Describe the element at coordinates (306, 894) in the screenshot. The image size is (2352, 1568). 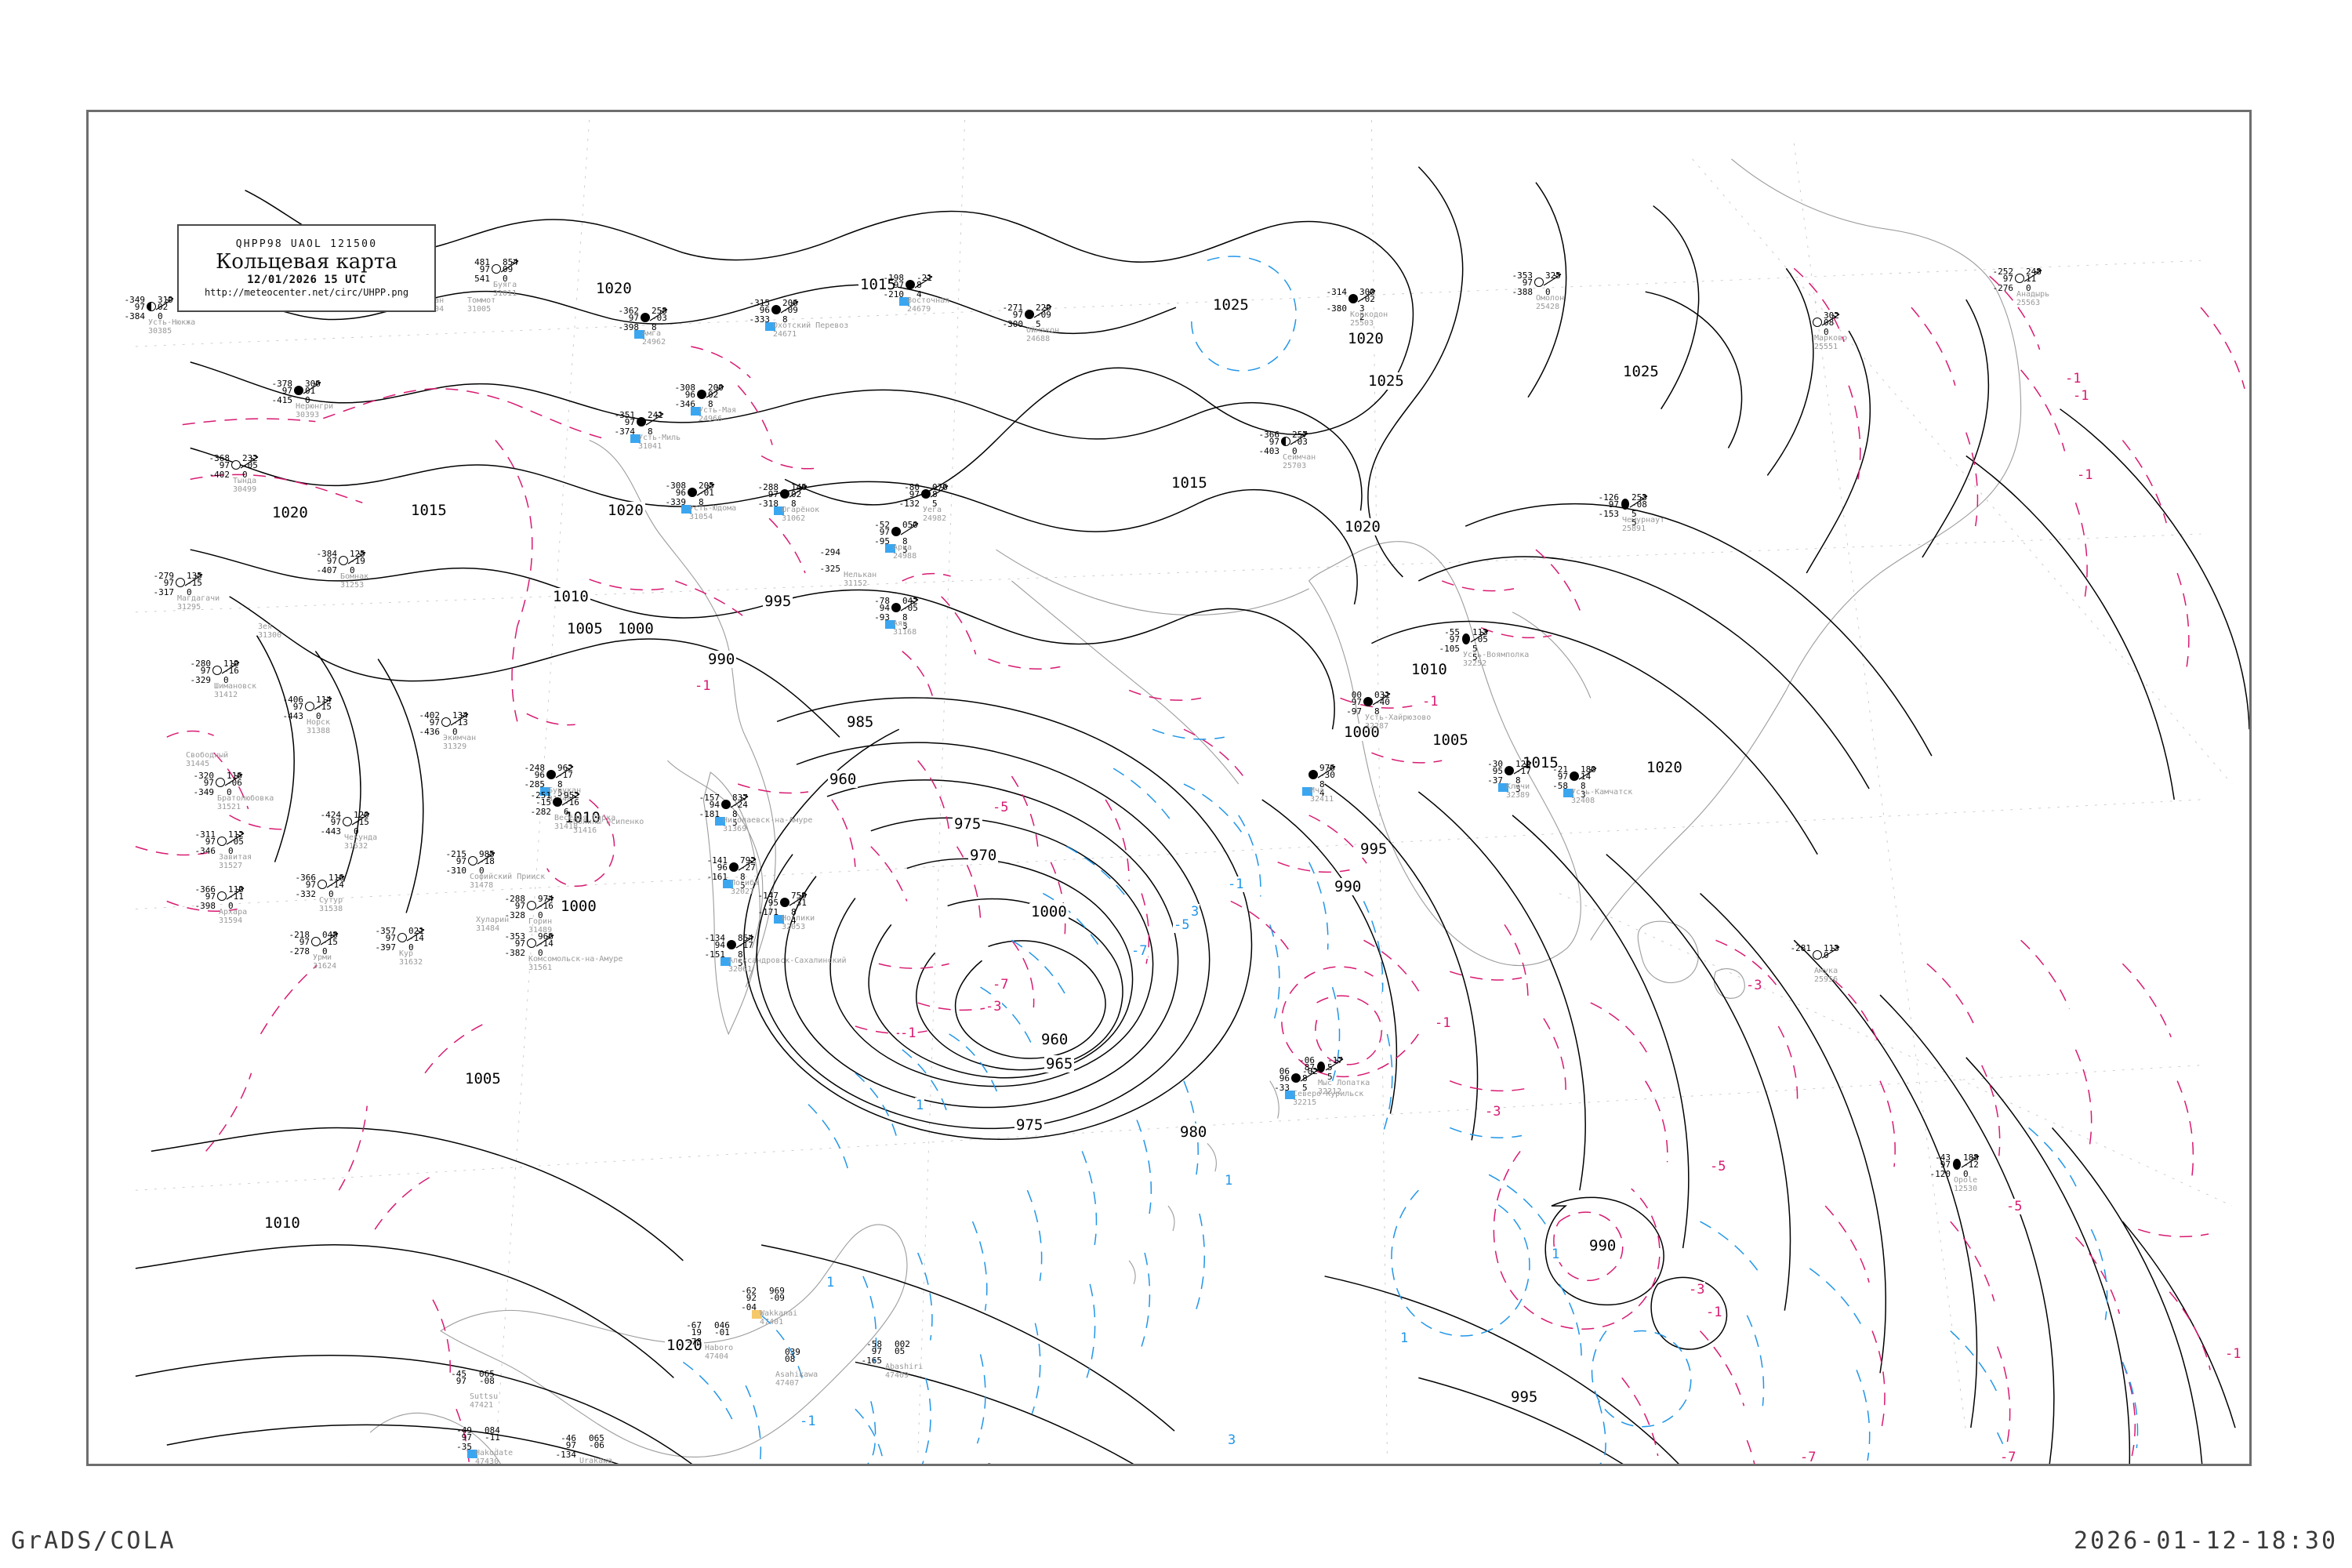
I see `dewpoint-value: -332` at that location.